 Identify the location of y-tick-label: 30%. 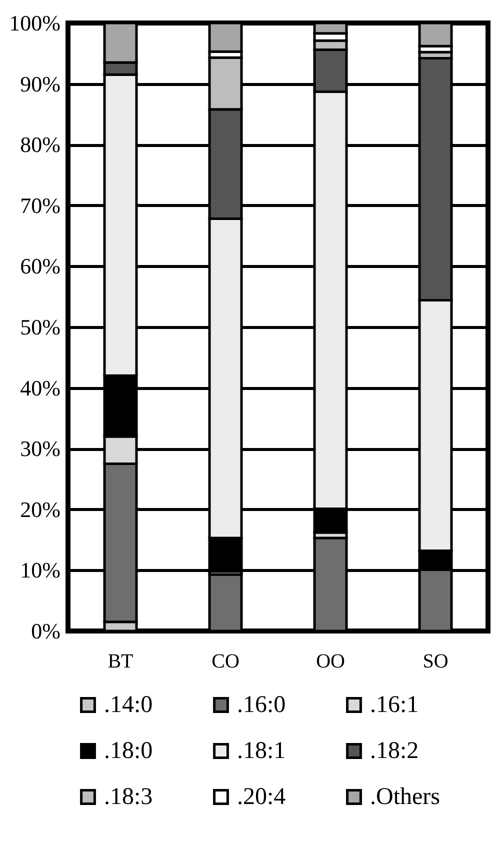
(40, 449).